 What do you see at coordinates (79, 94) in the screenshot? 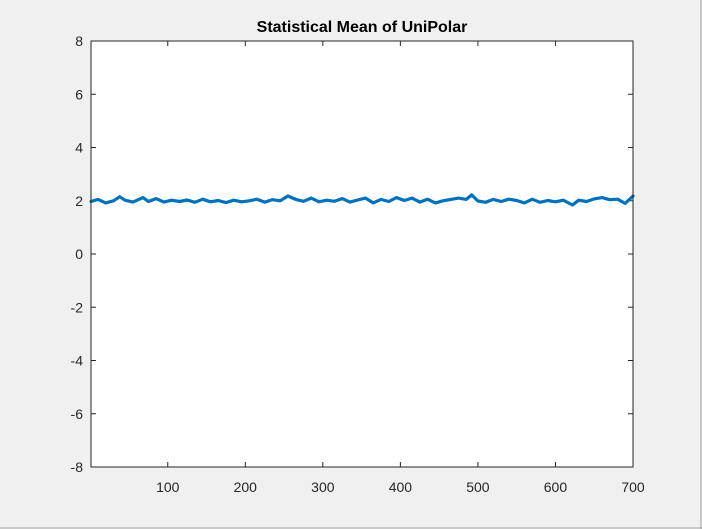
I see `y-tick-label: 6` at bounding box center [79, 94].